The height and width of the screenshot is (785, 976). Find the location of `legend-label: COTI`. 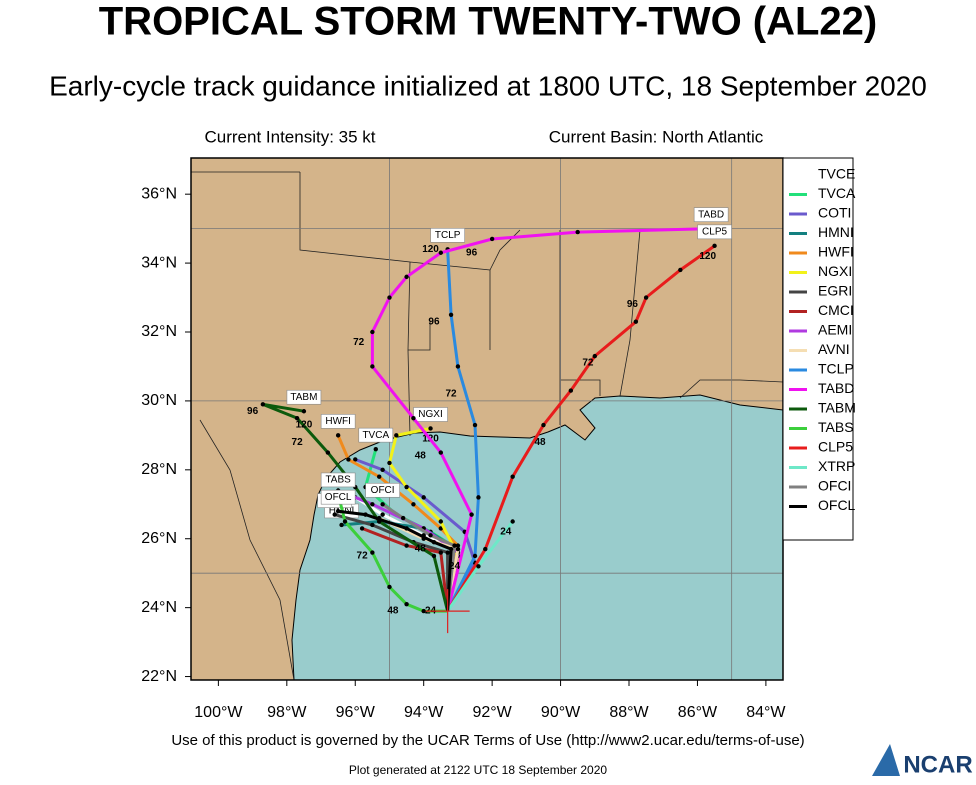

legend-label: COTI is located at coordinates (834, 213).